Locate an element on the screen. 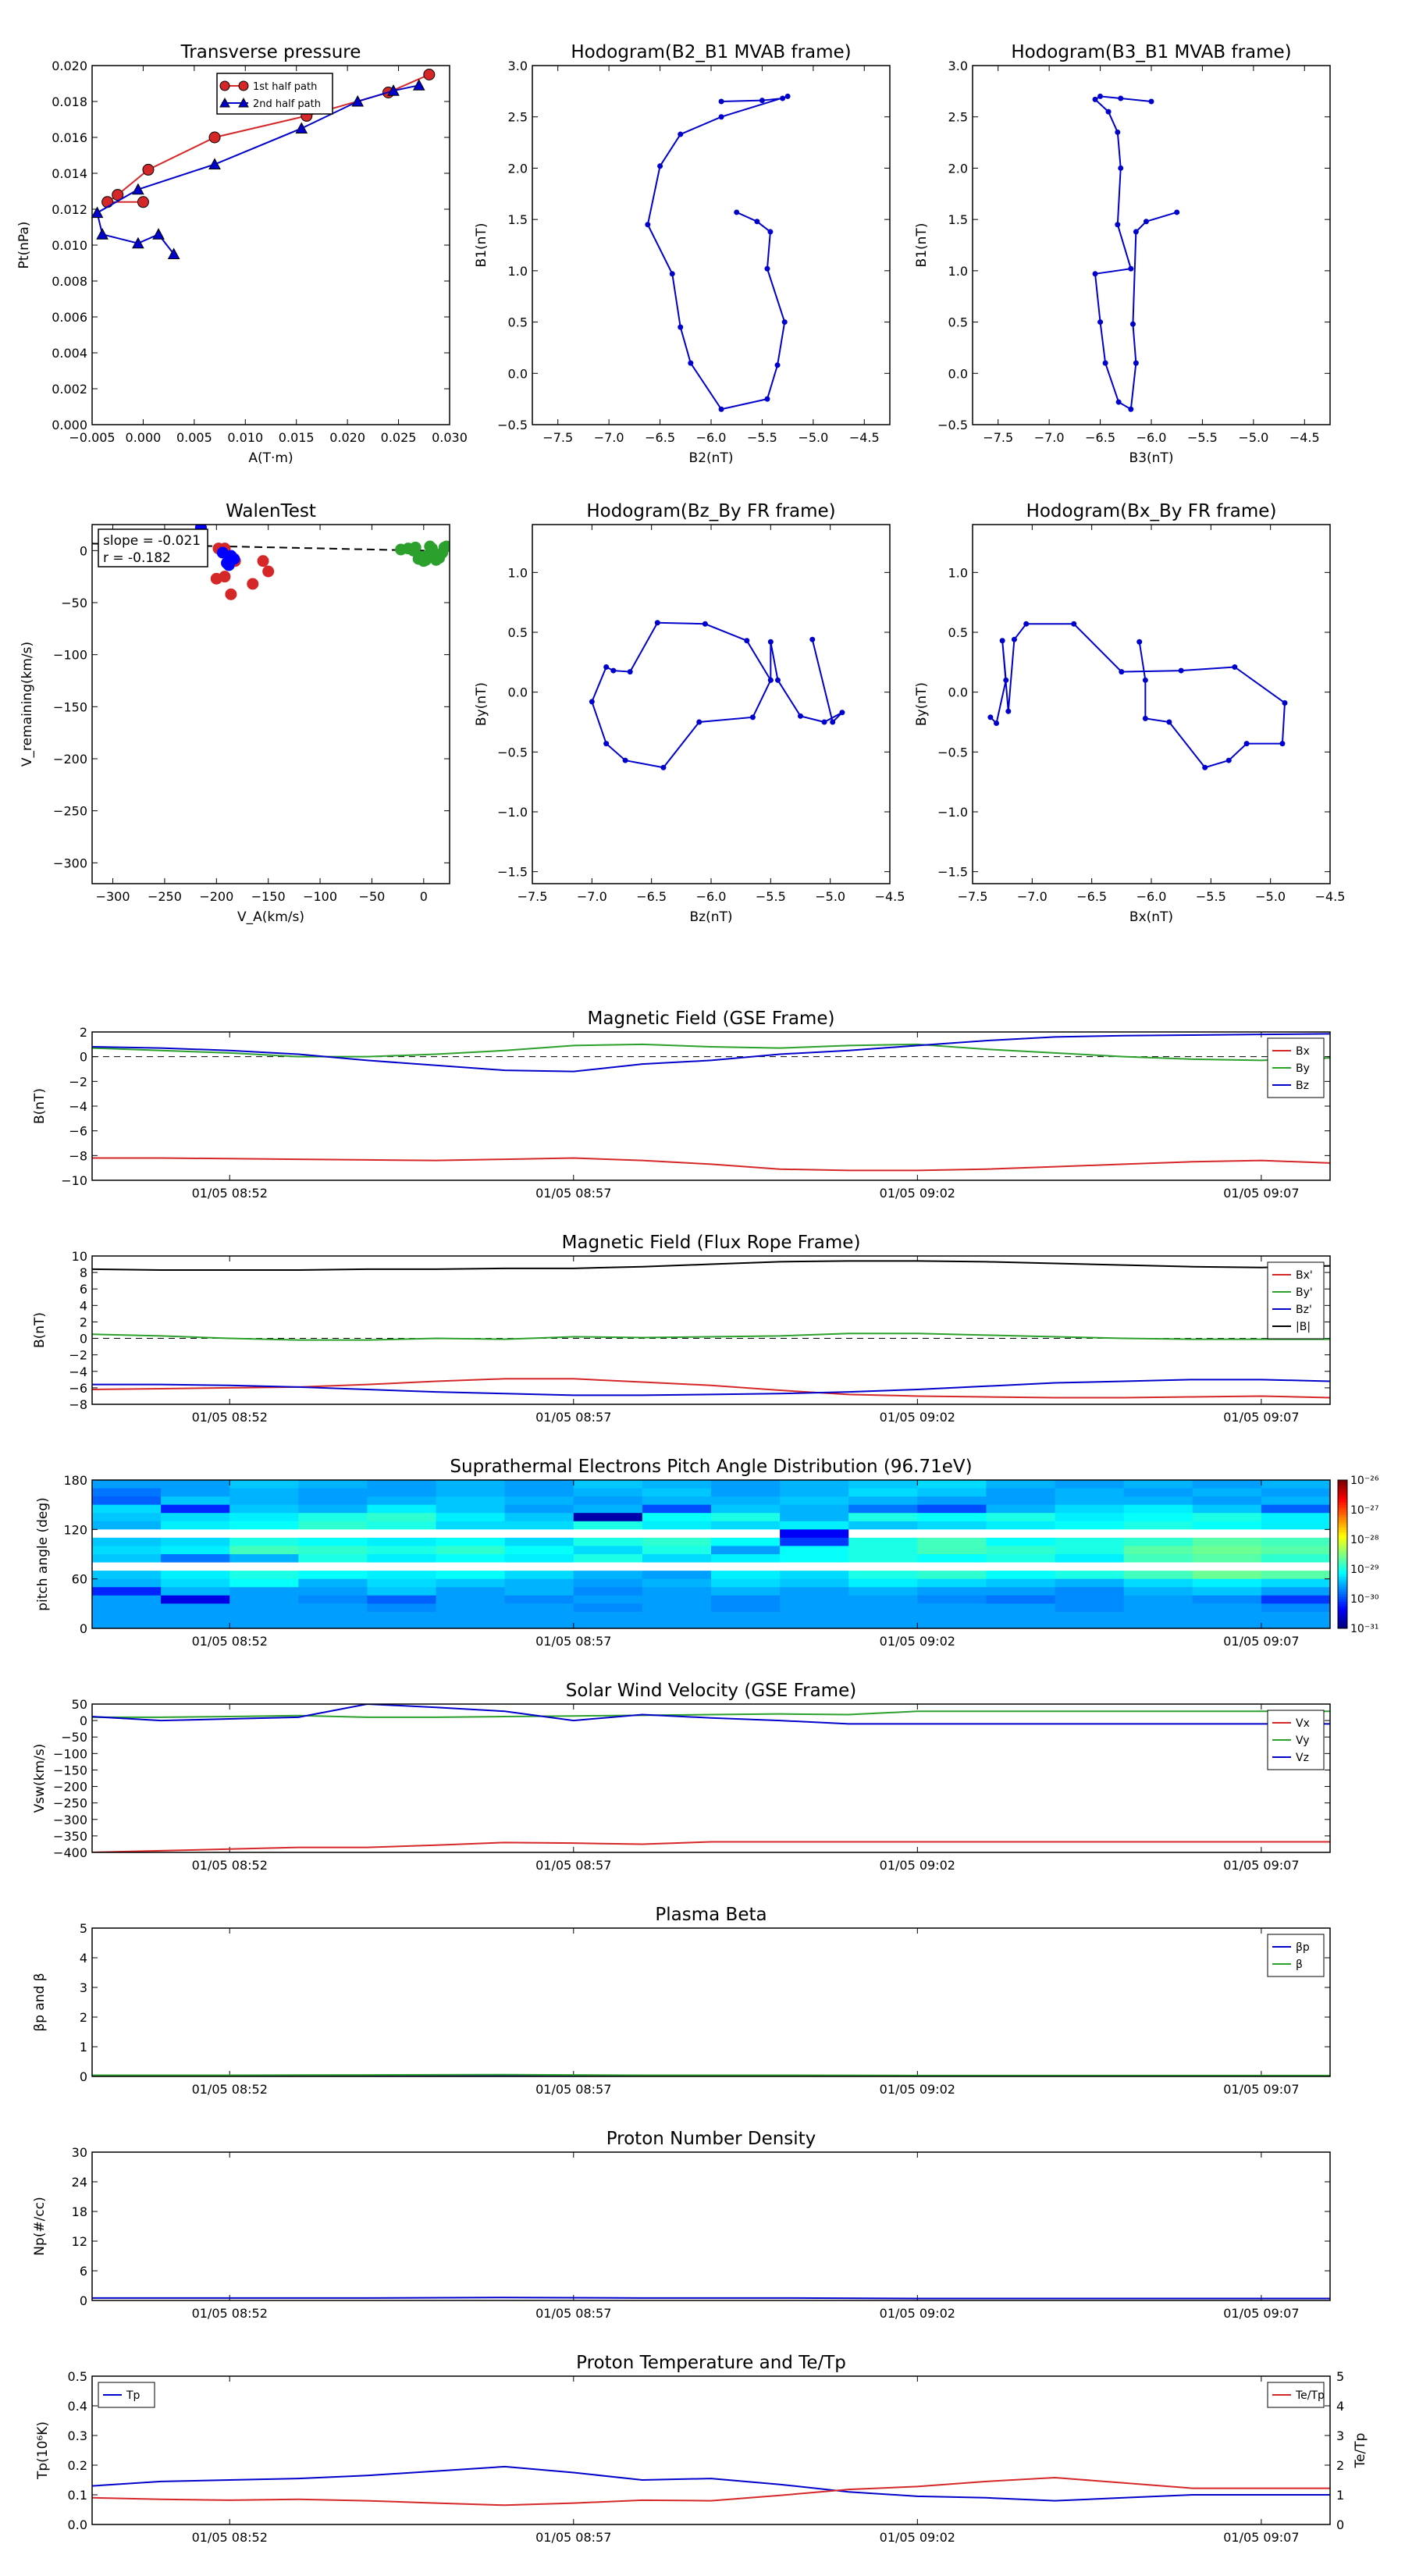 The height and width of the screenshot is (2576, 1405). y-tick-label: 0 is located at coordinates (84, 1339).